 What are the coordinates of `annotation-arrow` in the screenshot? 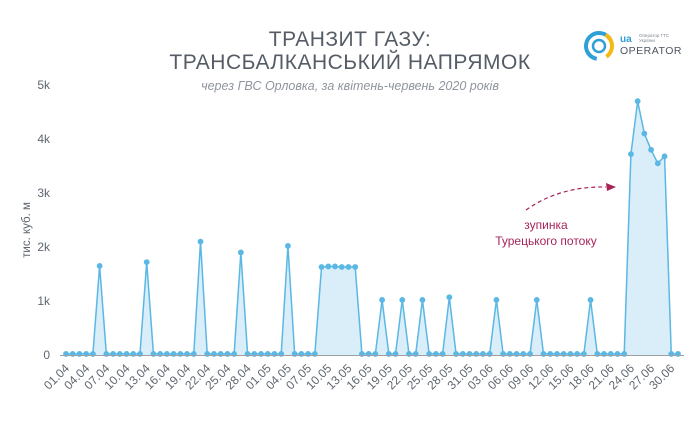 It's located at (566, 198).